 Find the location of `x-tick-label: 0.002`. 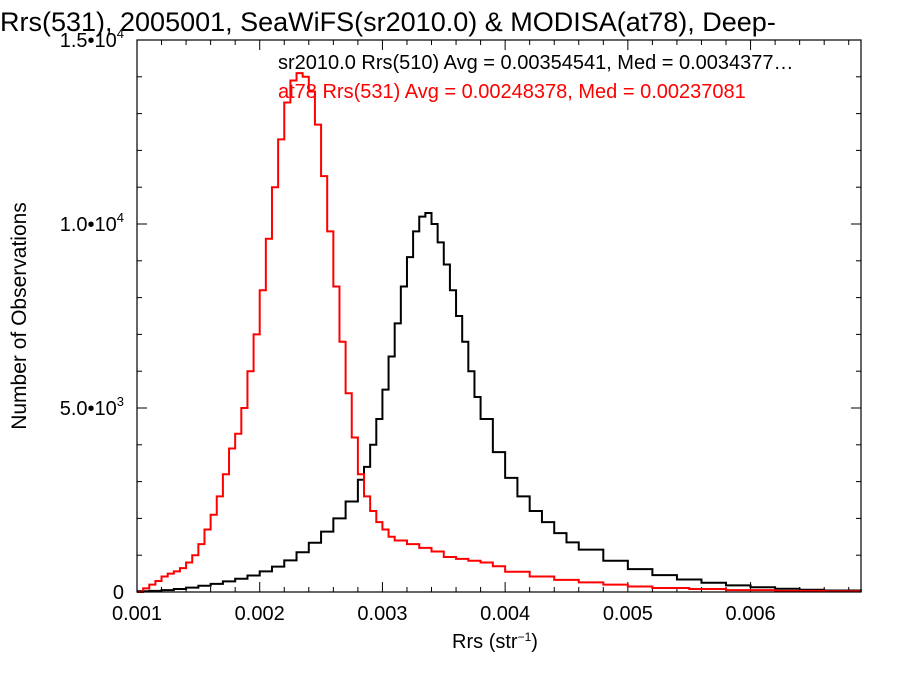

x-tick-label: 0.002 is located at coordinates (260, 614).